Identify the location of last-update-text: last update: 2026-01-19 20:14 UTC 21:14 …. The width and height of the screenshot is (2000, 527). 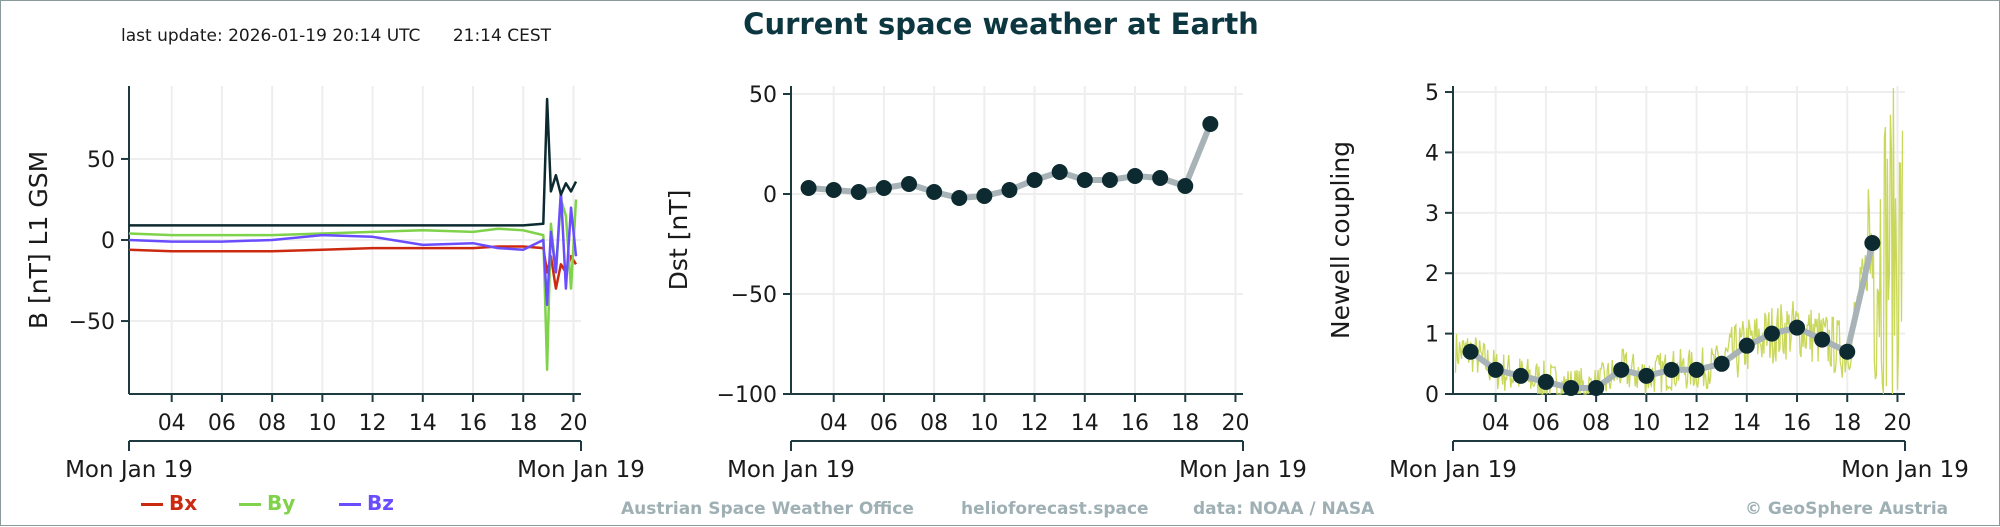
(336, 36).